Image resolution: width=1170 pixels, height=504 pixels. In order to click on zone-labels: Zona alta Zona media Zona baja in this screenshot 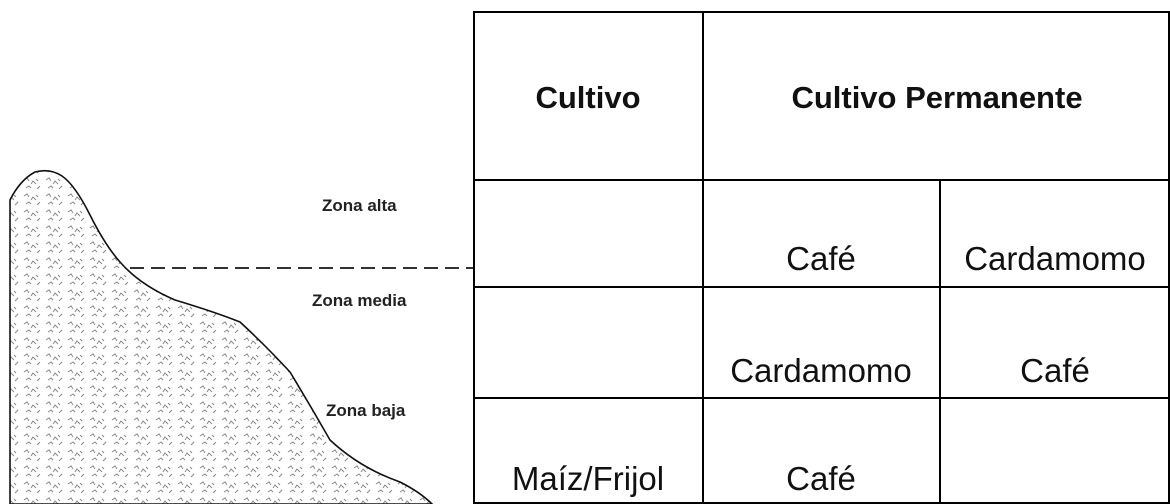, I will do `click(359, 308)`.